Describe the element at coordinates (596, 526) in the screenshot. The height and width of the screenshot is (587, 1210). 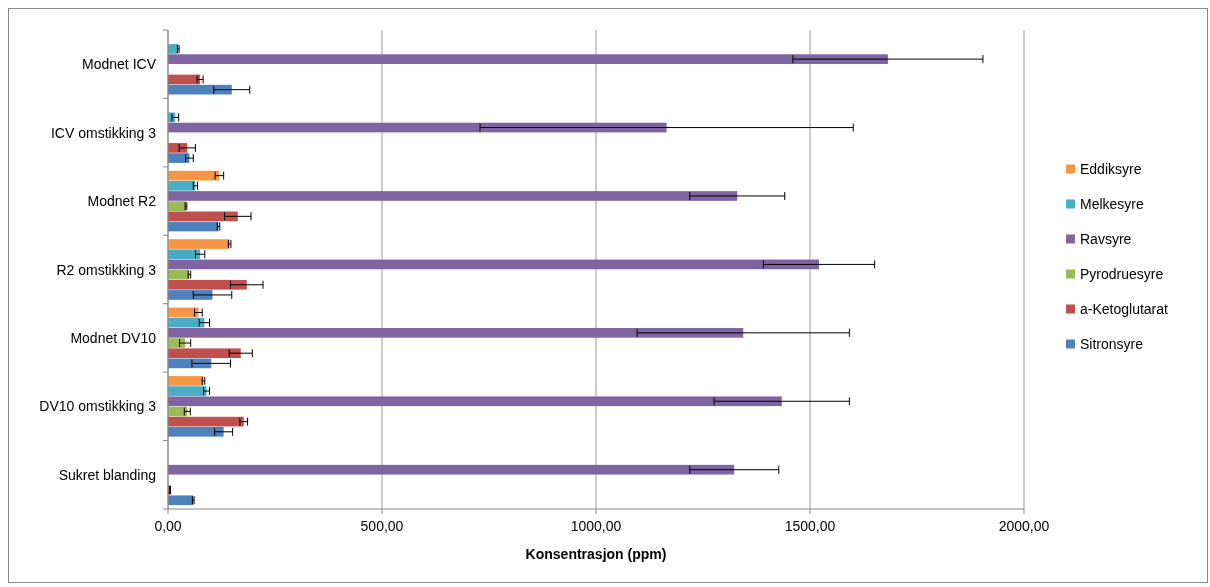
I see `x-tick-label: 1000,00` at that location.